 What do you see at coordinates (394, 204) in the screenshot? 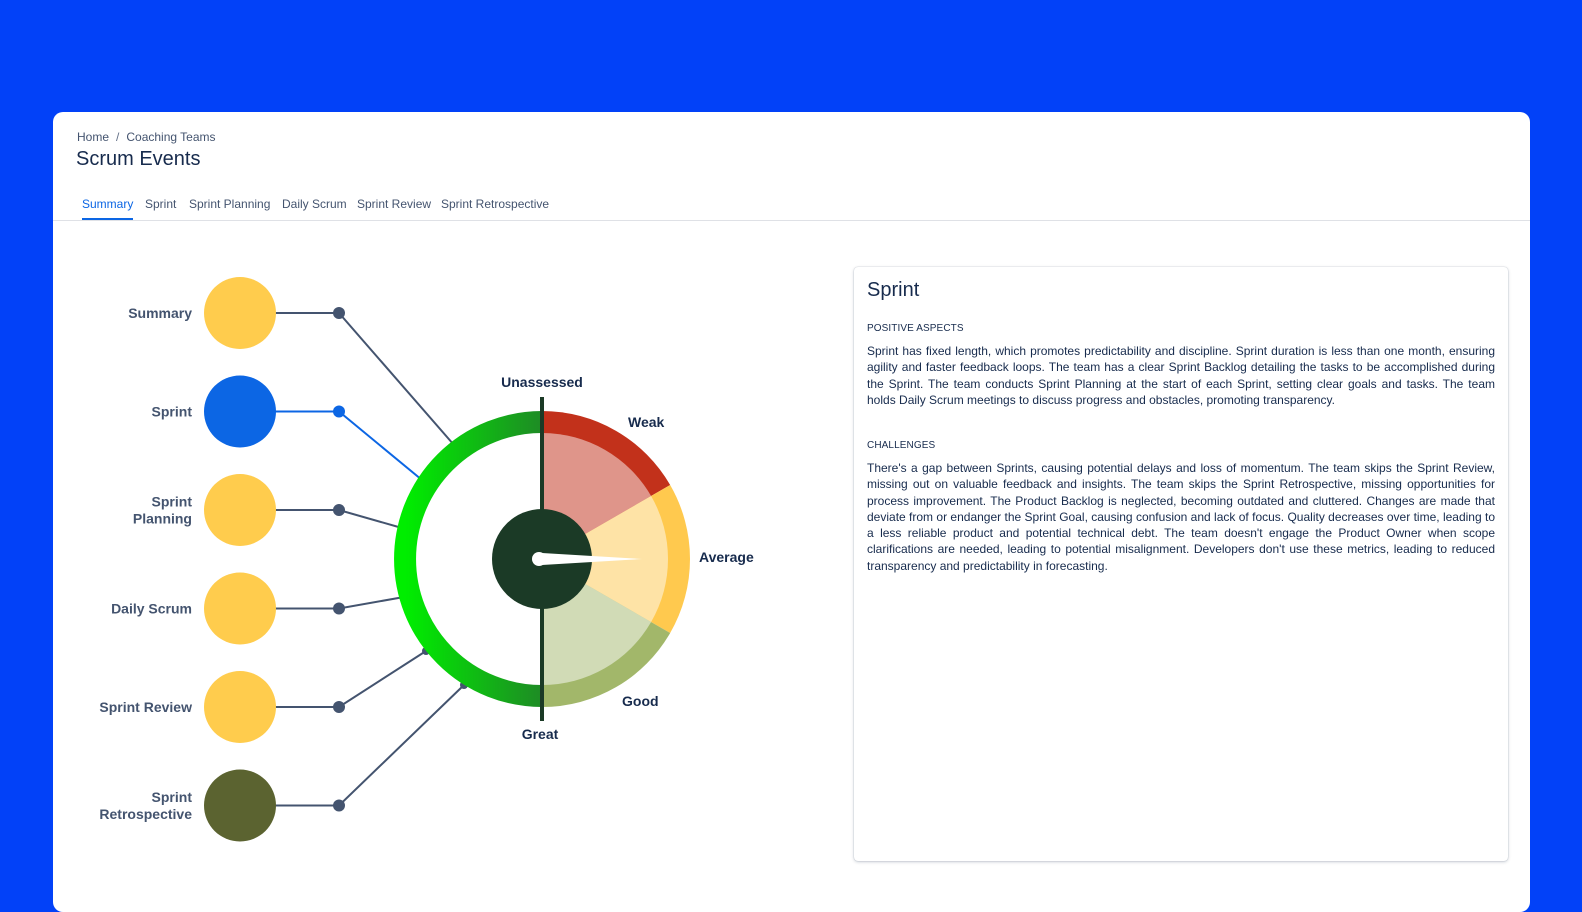
I see `tab-sprint-review: Sprint Review` at bounding box center [394, 204].